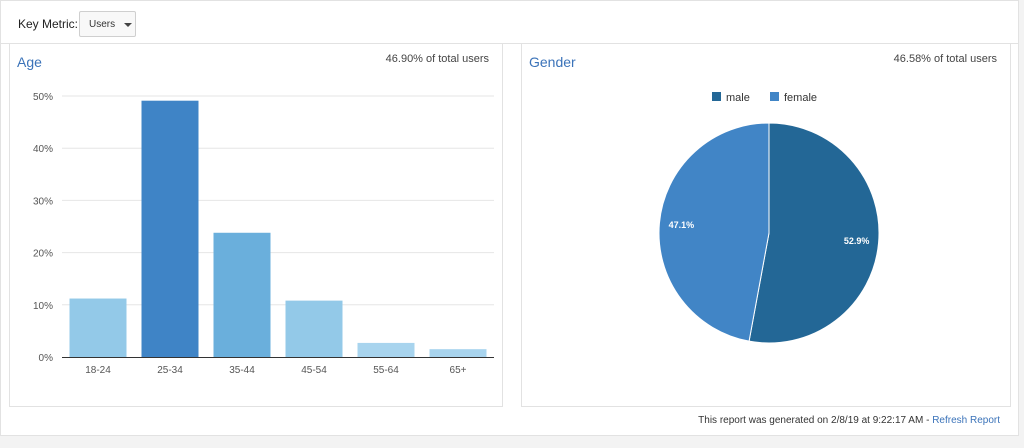 This screenshot has width=1024, height=448. Describe the element at coordinates (774, 96) in the screenshot. I see `legend-swatch-female` at that location.